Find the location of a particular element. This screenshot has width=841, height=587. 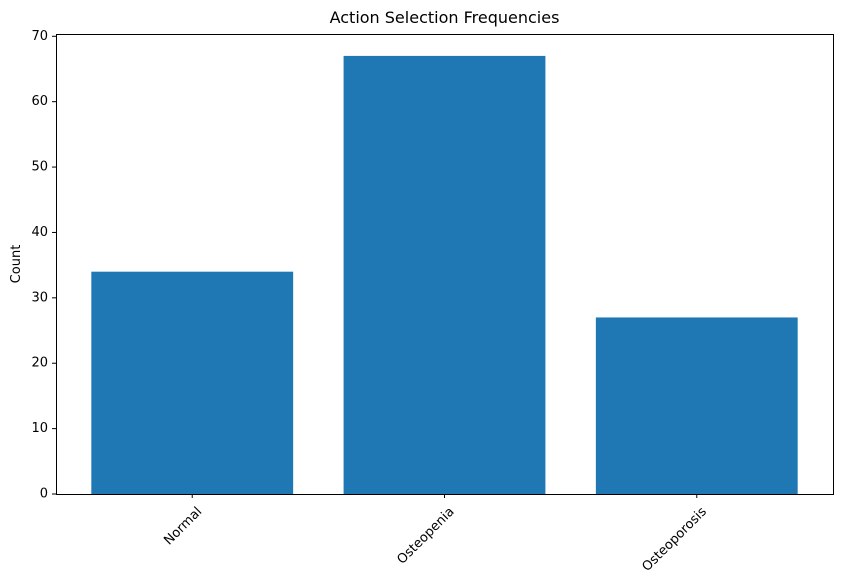

y-tick-label: 60 is located at coordinates (39, 101).